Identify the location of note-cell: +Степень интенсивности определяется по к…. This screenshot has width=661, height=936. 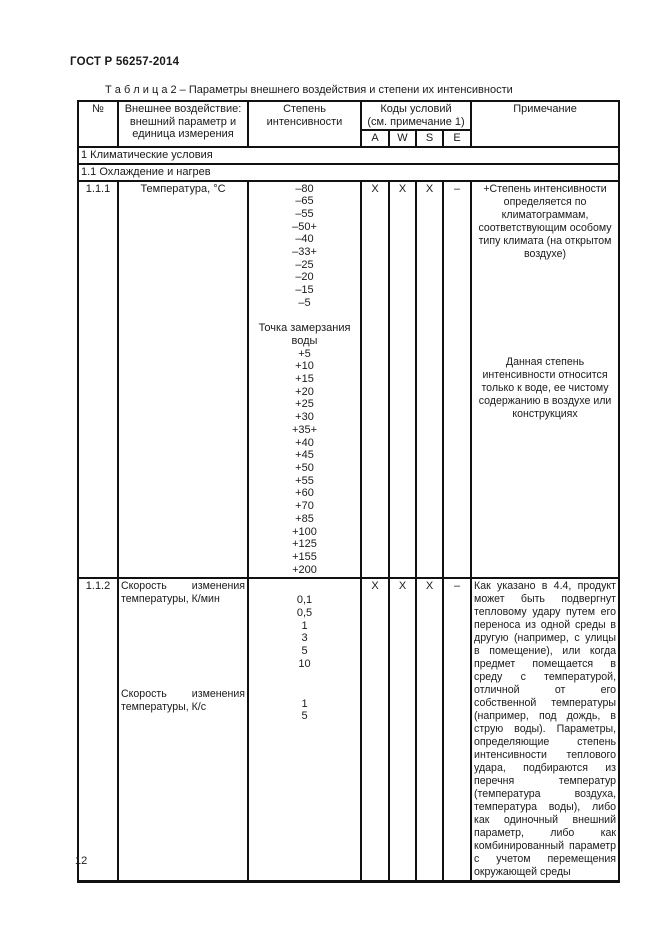
(545, 379).